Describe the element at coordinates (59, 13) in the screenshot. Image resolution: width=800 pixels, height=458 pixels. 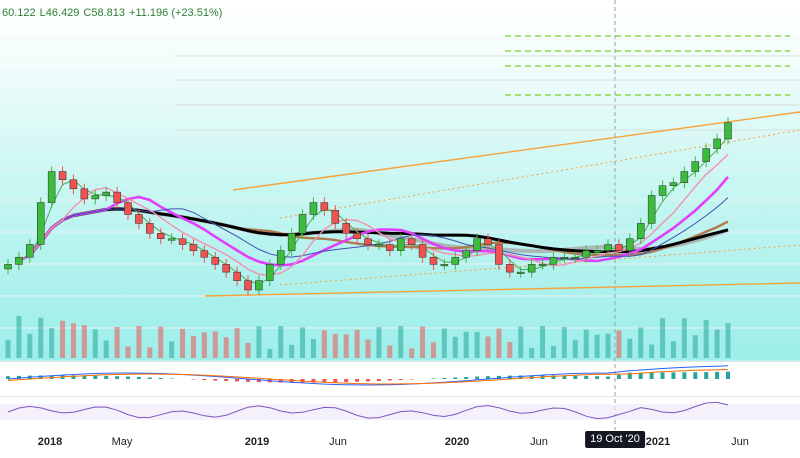
I see `ohlc-low: L46.429` at that location.